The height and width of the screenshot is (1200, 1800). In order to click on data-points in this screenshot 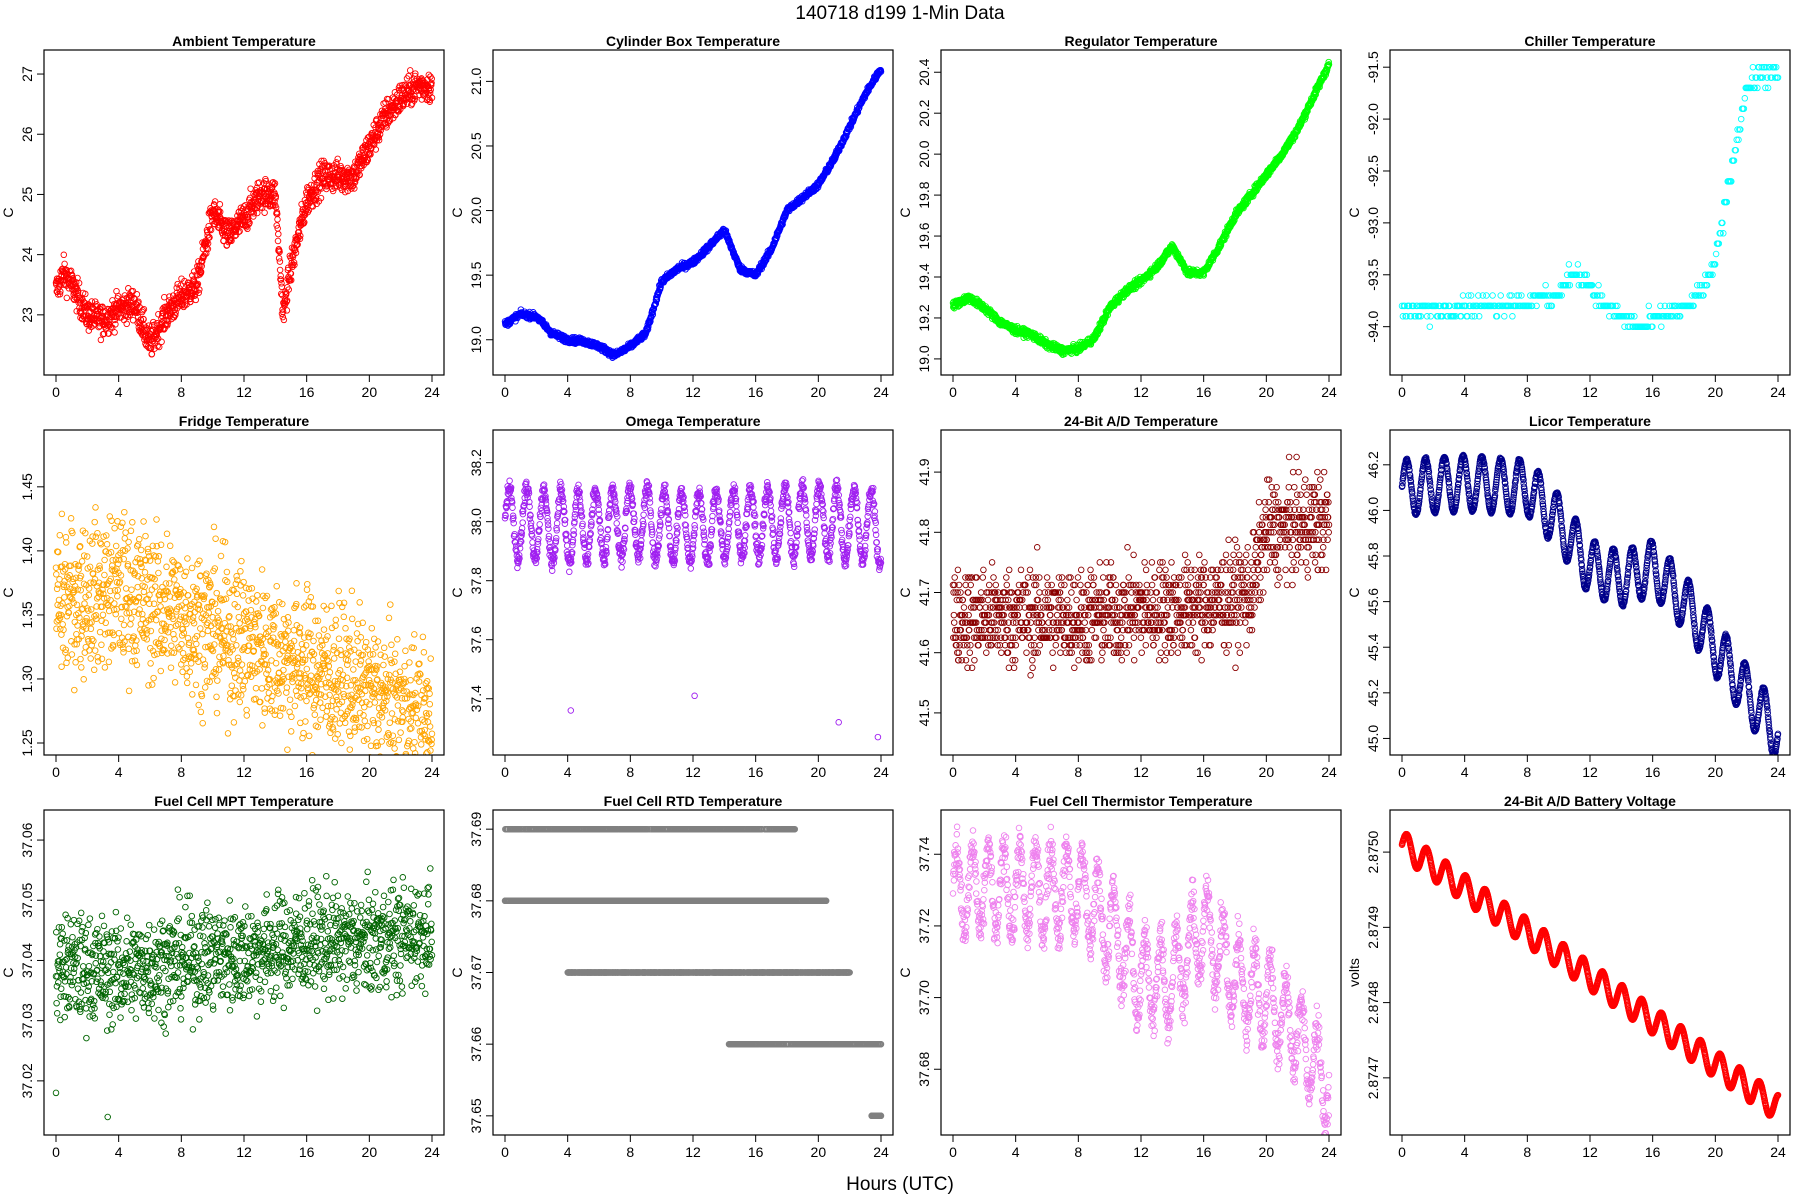, I will do `click(1590, 196)`.